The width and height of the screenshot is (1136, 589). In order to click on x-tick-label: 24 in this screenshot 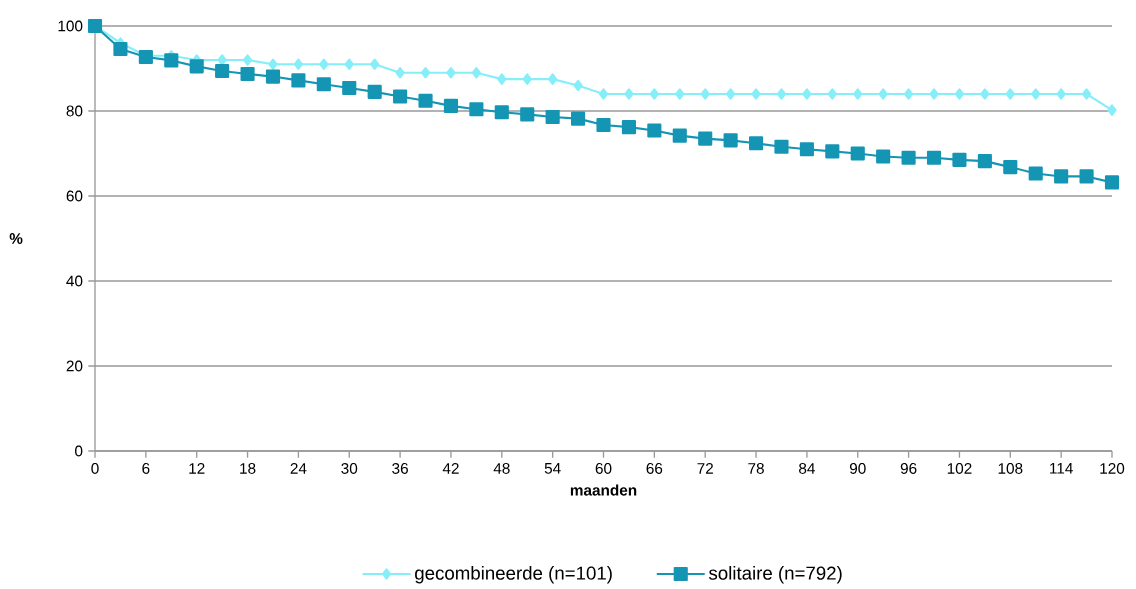, I will do `click(298, 468)`.